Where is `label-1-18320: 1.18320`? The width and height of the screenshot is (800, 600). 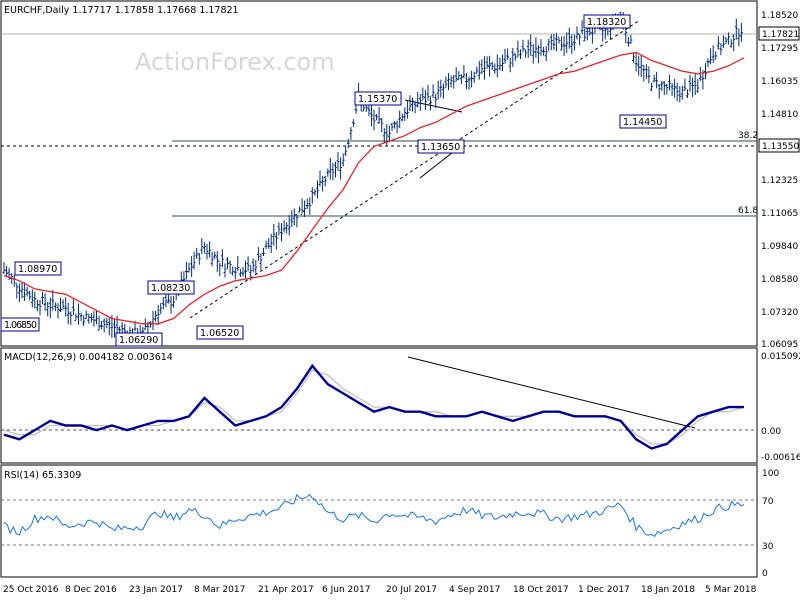
label-1-18320: 1.18320 is located at coordinates (607, 21).